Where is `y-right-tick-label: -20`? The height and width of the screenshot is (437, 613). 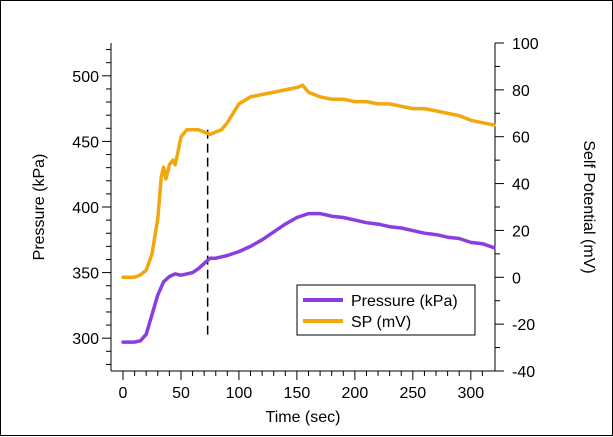 y-right-tick-label: -20 is located at coordinates (523, 325).